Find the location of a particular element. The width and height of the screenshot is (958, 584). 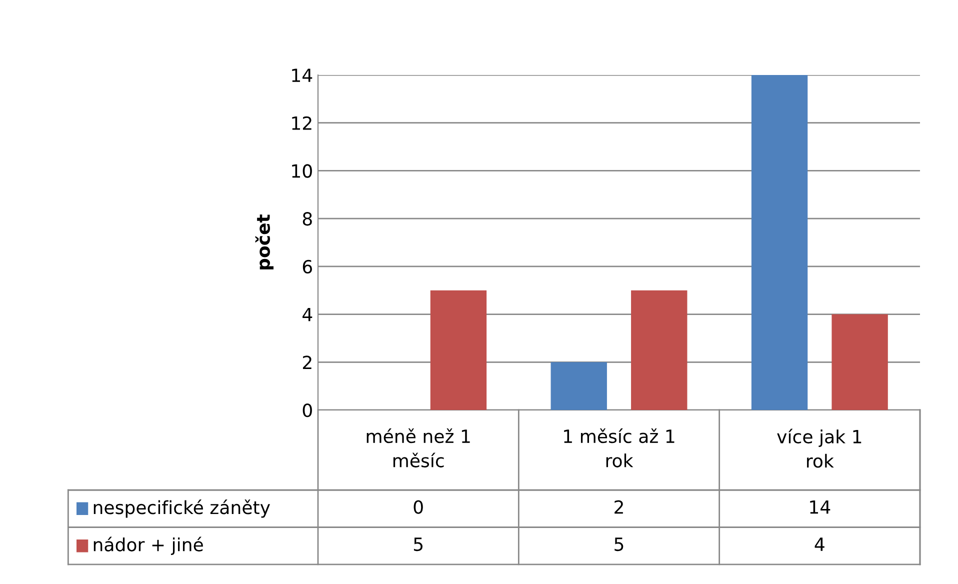

y-tick-label: 0 is located at coordinates (307, 410).